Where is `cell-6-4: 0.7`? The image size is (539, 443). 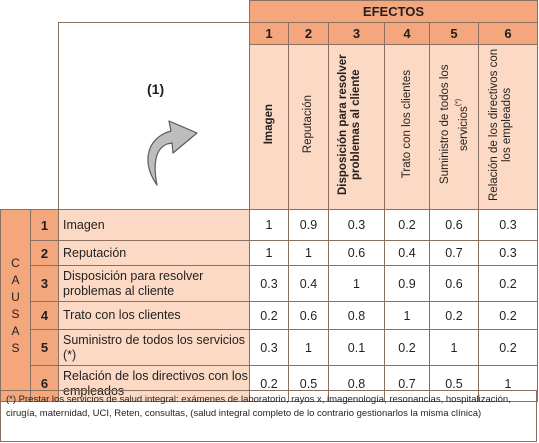
cell-6-4: 0.7 is located at coordinates (407, 383).